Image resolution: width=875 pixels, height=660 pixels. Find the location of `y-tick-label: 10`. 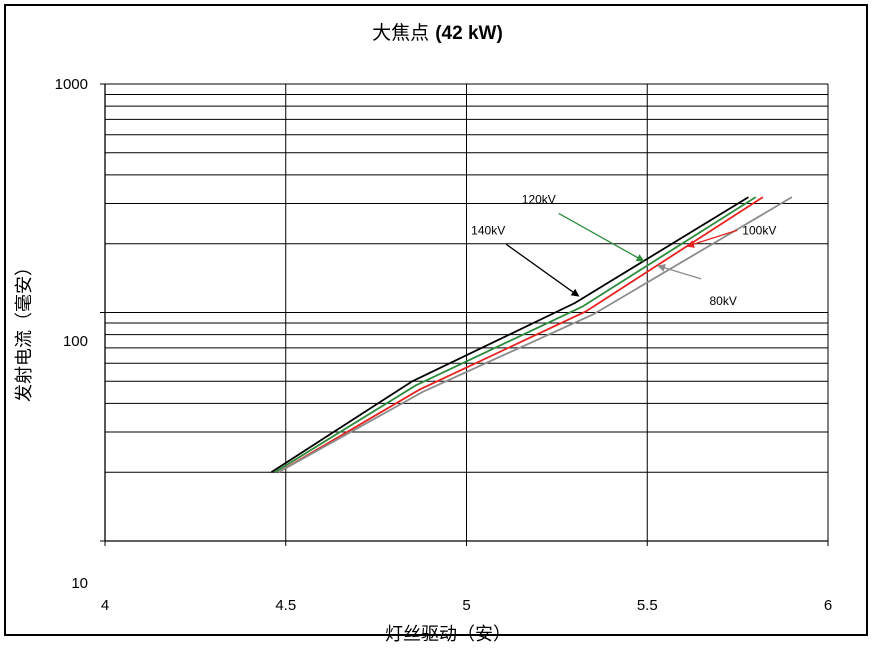

y-tick-label: 10 is located at coordinates (79, 583).